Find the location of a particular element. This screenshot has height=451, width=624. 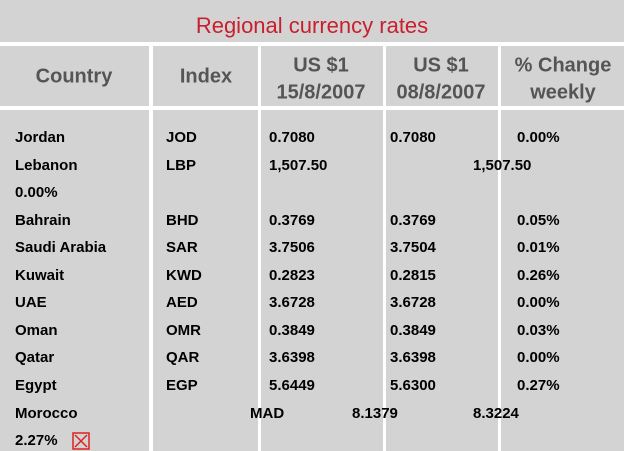

table-cell: KWD is located at coordinates (184, 275).